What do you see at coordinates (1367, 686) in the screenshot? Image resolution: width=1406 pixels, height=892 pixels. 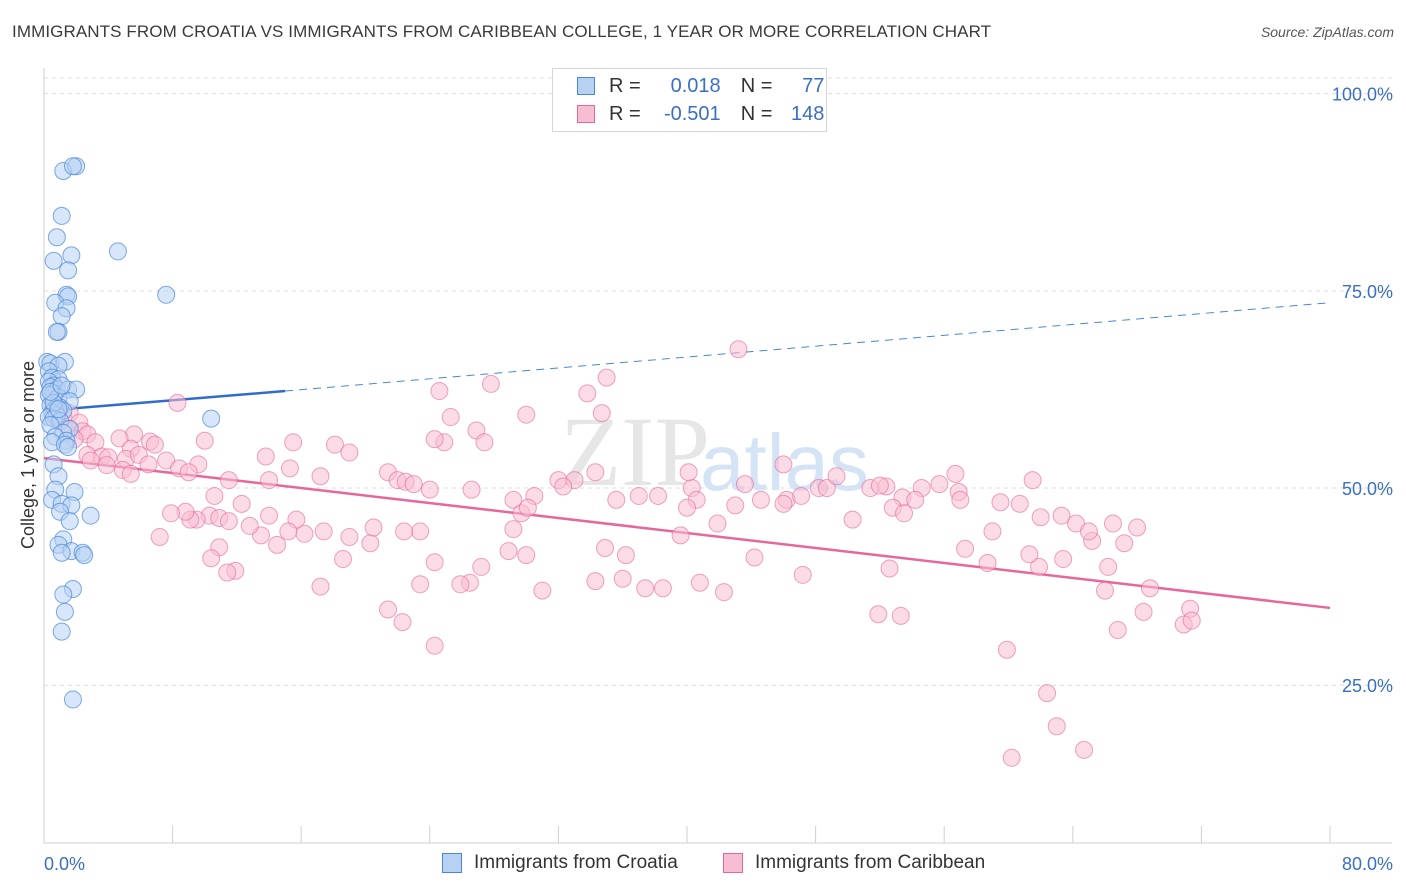 I see `y-tick-label: 25.0%` at bounding box center [1367, 686].